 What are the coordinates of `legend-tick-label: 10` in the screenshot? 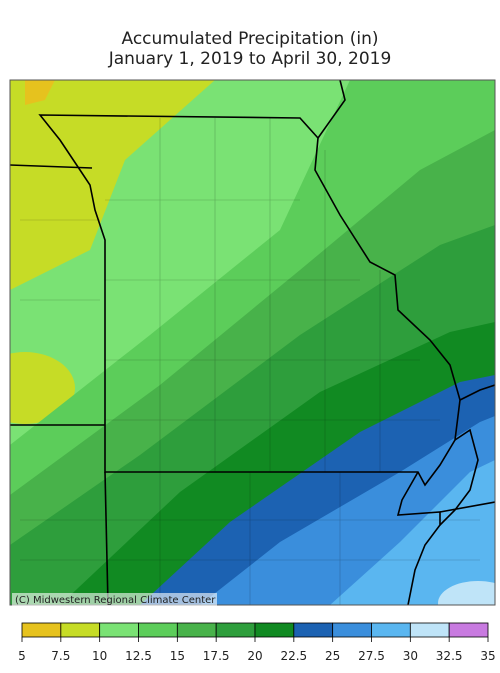 It's located at (99, 656).